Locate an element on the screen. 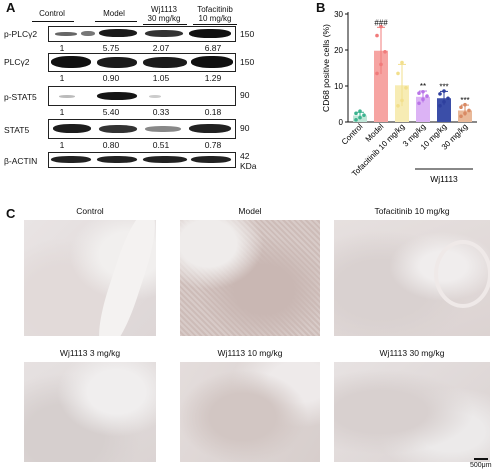 Image resolution: width=500 pixels, height=471 pixels. lane-header-tofacitinib: Tofacitinib 10 mg/kg is located at coordinates (215, 14).